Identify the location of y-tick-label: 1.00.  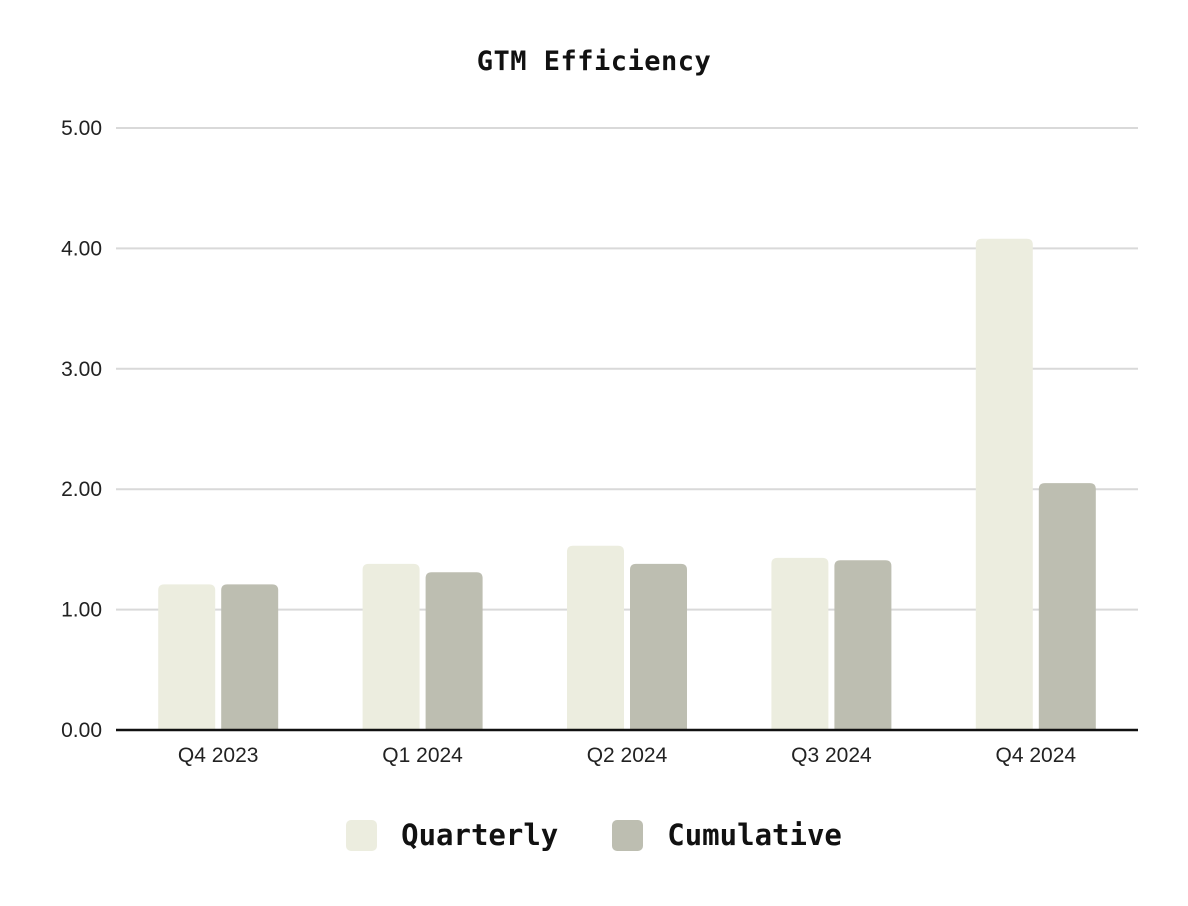
(81, 610).